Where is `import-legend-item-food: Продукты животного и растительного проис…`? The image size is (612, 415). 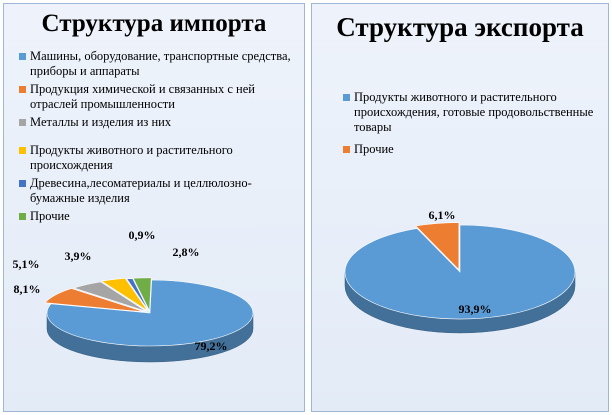 import-legend-item-food: Продукты животного и растительного проис… is located at coordinates (159, 158).